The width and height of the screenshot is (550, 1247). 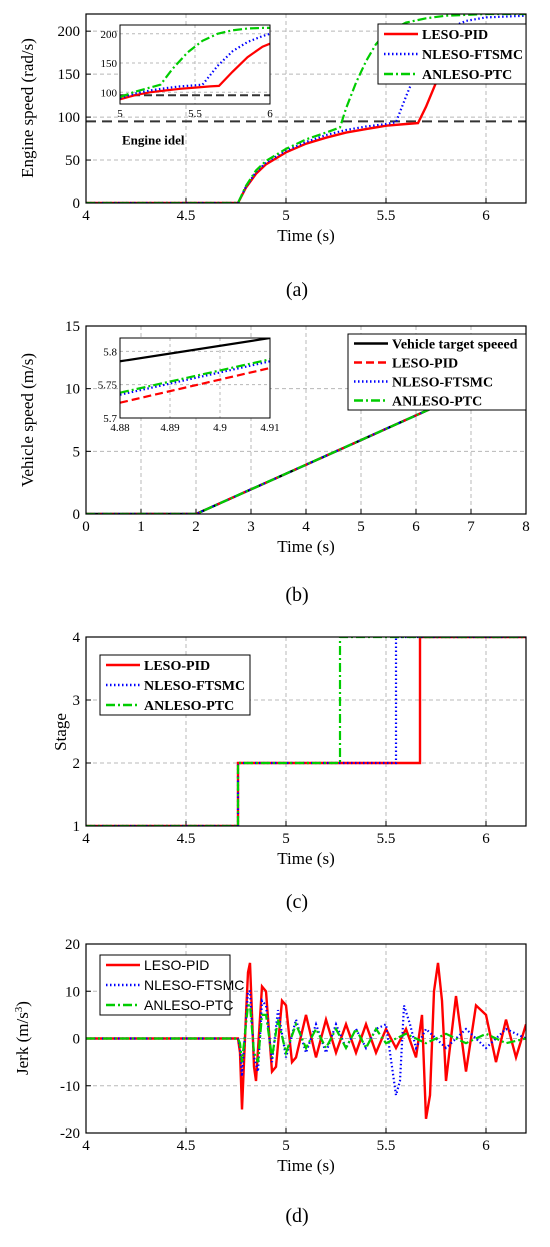 I want to click on inset-x-tick-label: 4.89, so click(x=170, y=428).